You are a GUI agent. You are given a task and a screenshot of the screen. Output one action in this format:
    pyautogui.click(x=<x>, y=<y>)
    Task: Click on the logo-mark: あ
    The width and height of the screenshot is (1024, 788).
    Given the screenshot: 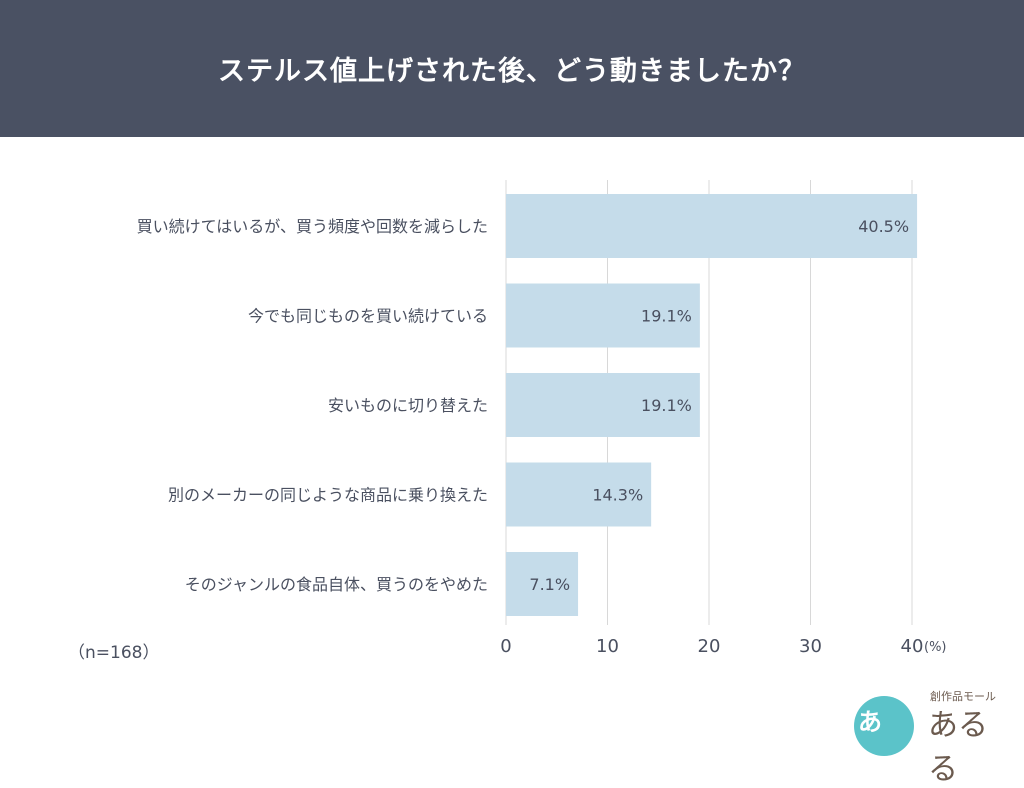 What is the action you would take?
    pyautogui.click(x=870, y=722)
    